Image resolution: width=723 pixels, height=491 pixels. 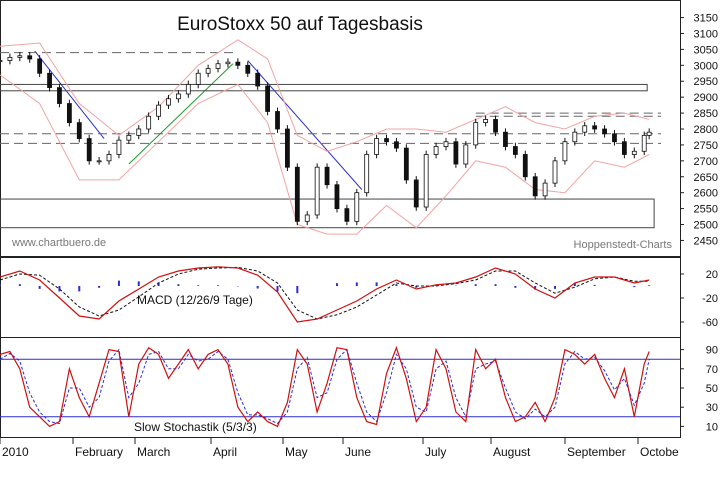 I want to click on stoch-d-line, so click(x=325, y=386).